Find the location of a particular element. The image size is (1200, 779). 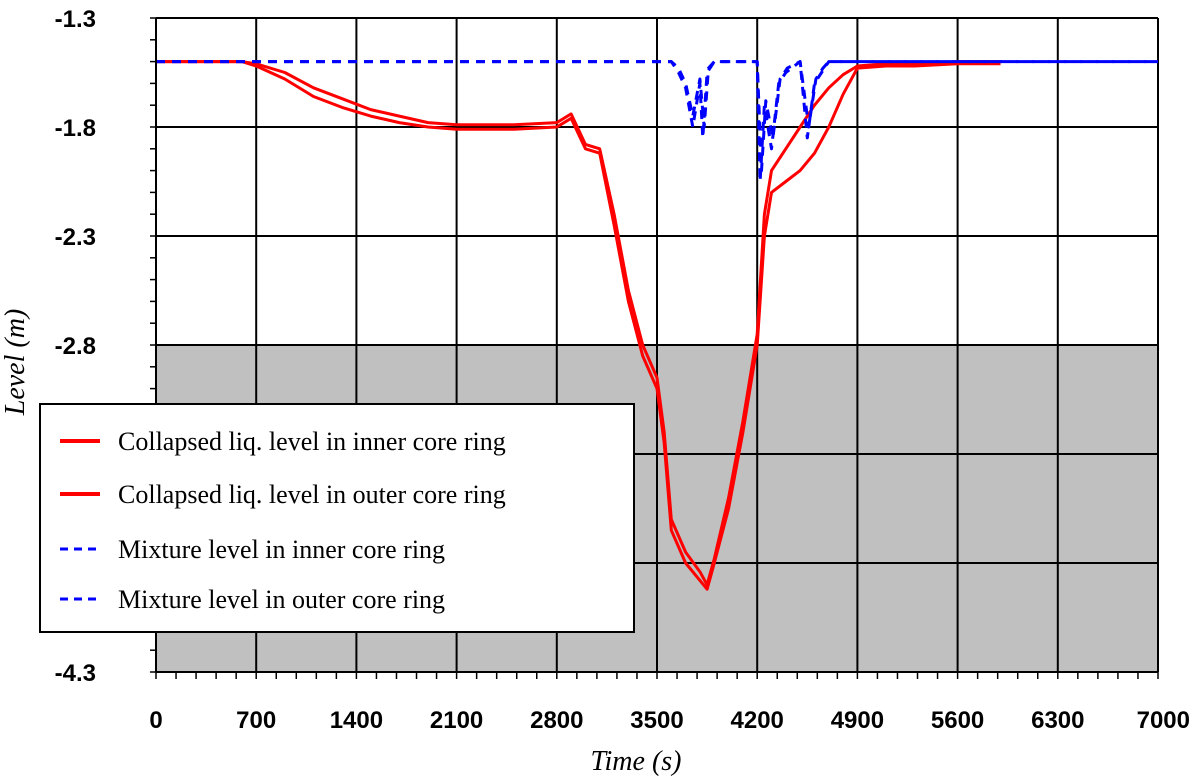

x-tick-label: 2100 is located at coordinates (456, 720).